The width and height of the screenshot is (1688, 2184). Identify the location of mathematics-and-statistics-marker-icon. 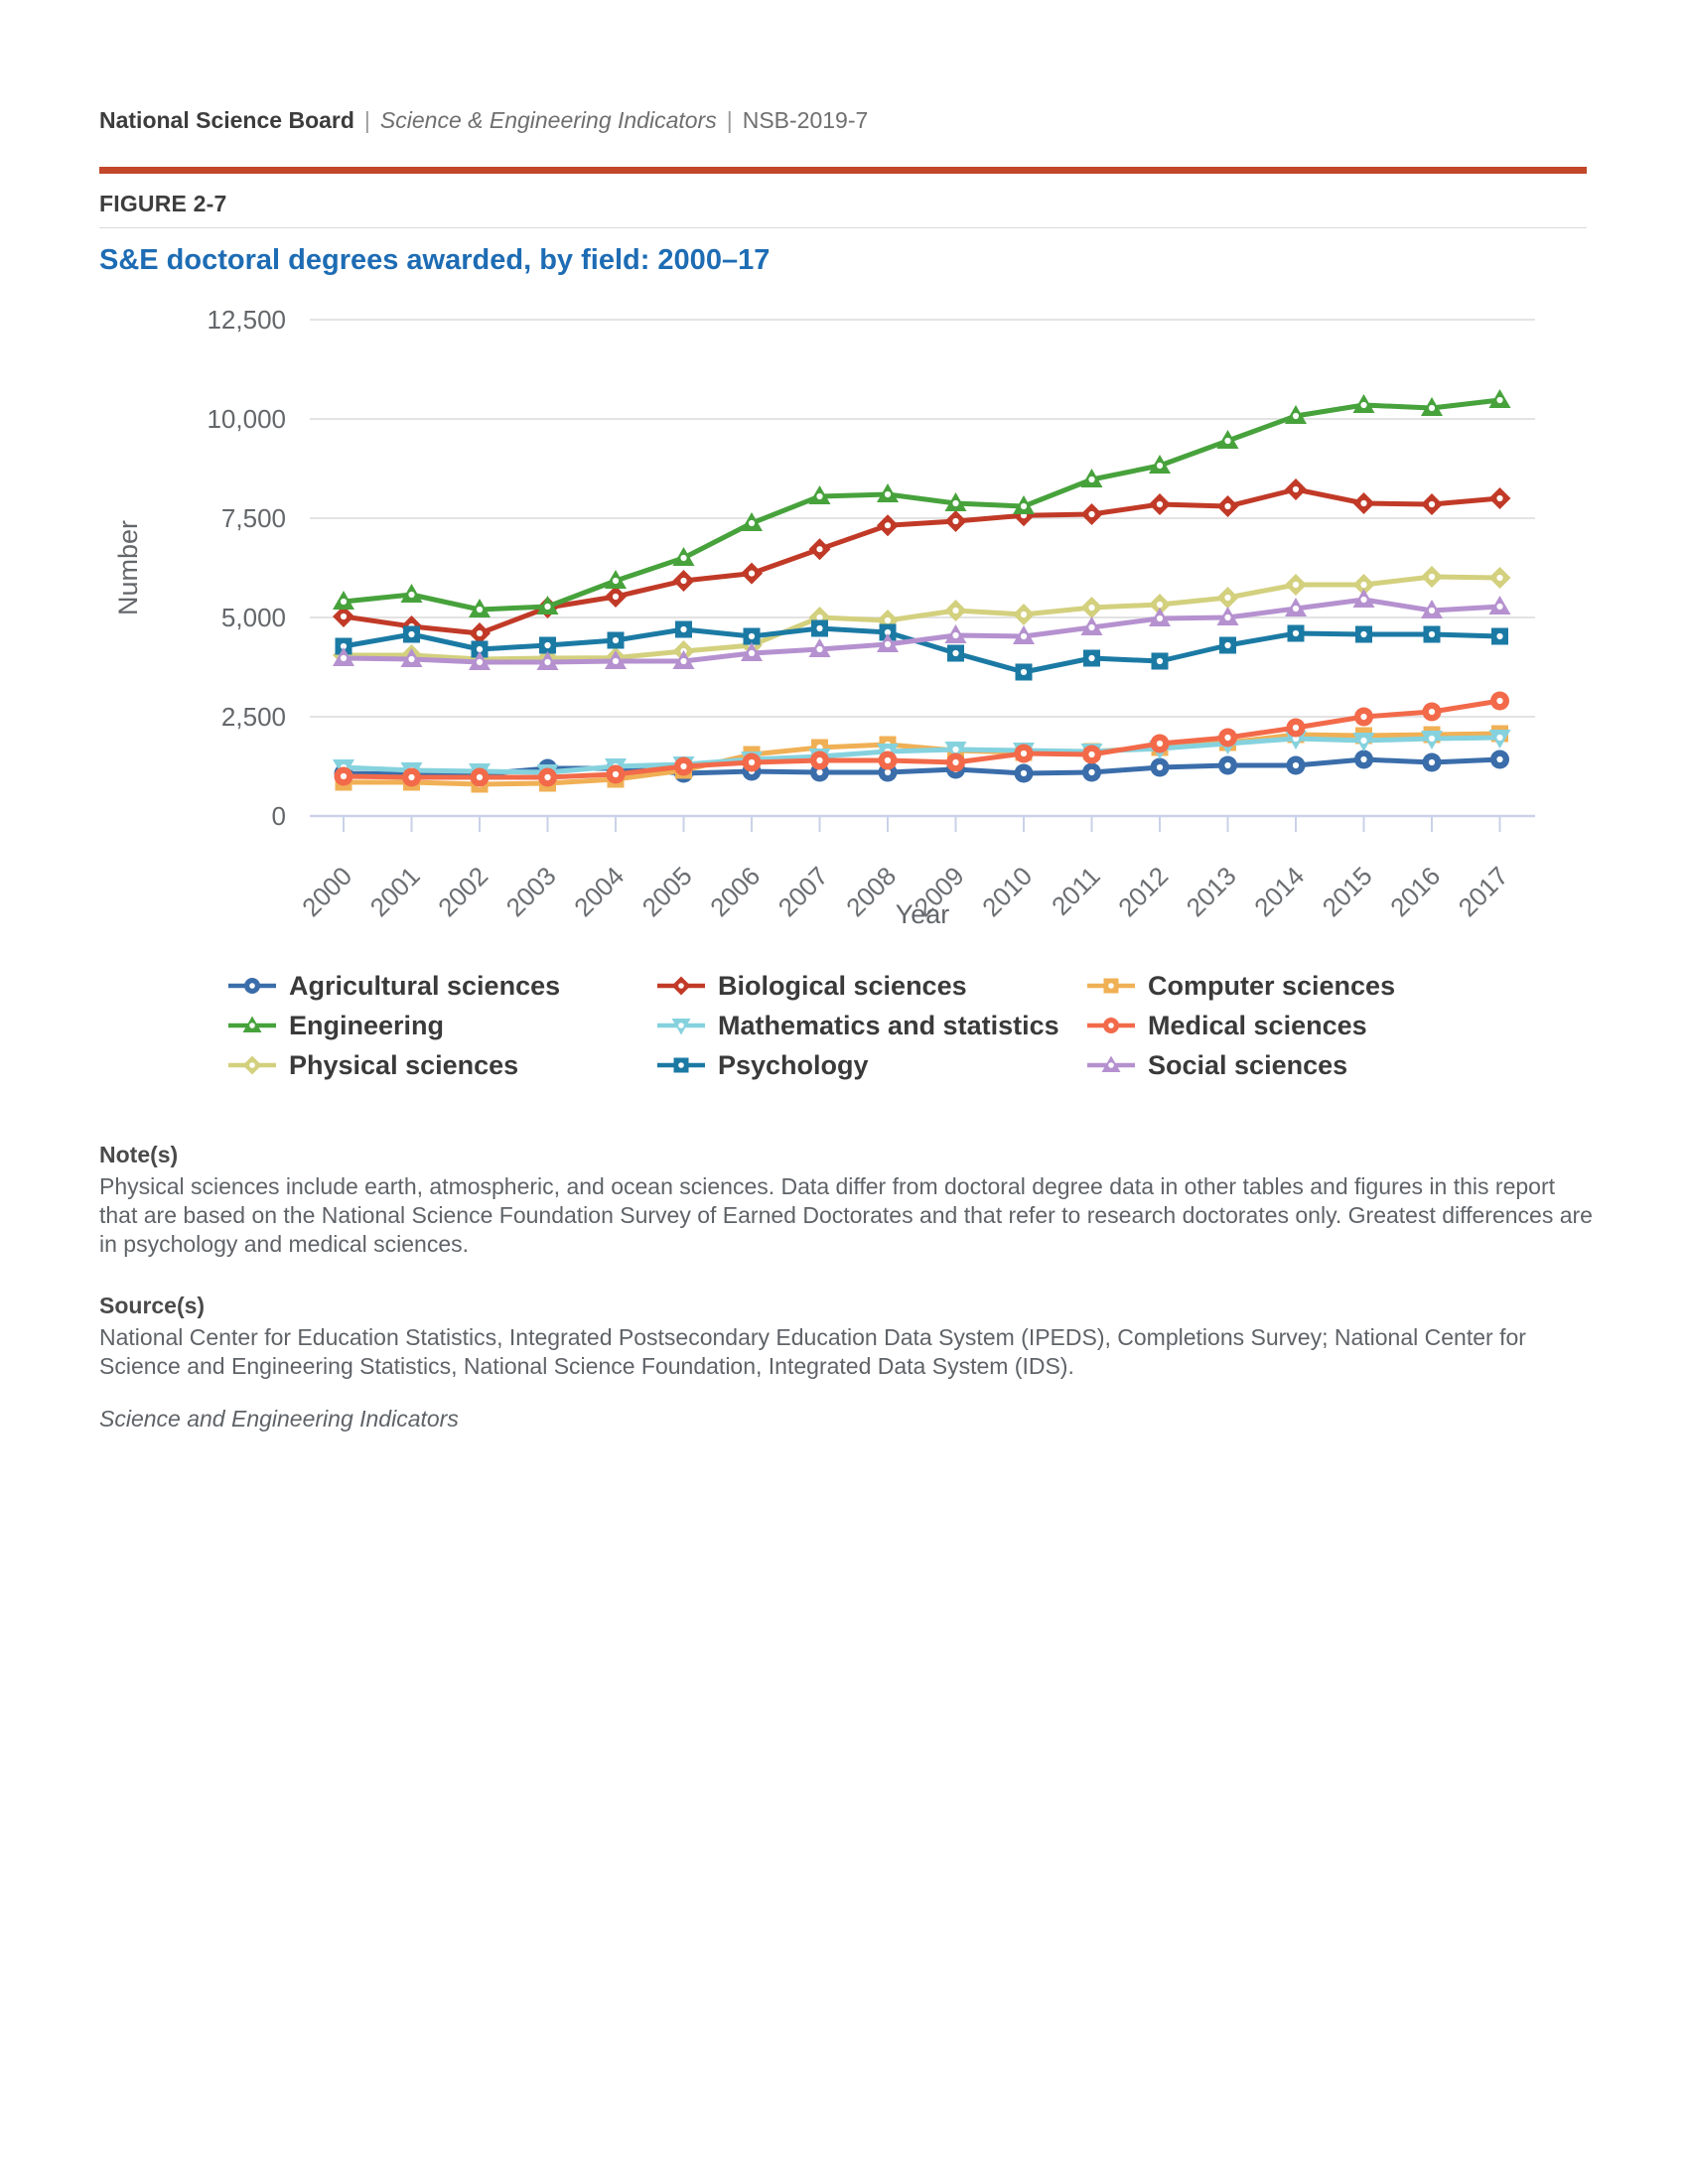
(681, 1027).